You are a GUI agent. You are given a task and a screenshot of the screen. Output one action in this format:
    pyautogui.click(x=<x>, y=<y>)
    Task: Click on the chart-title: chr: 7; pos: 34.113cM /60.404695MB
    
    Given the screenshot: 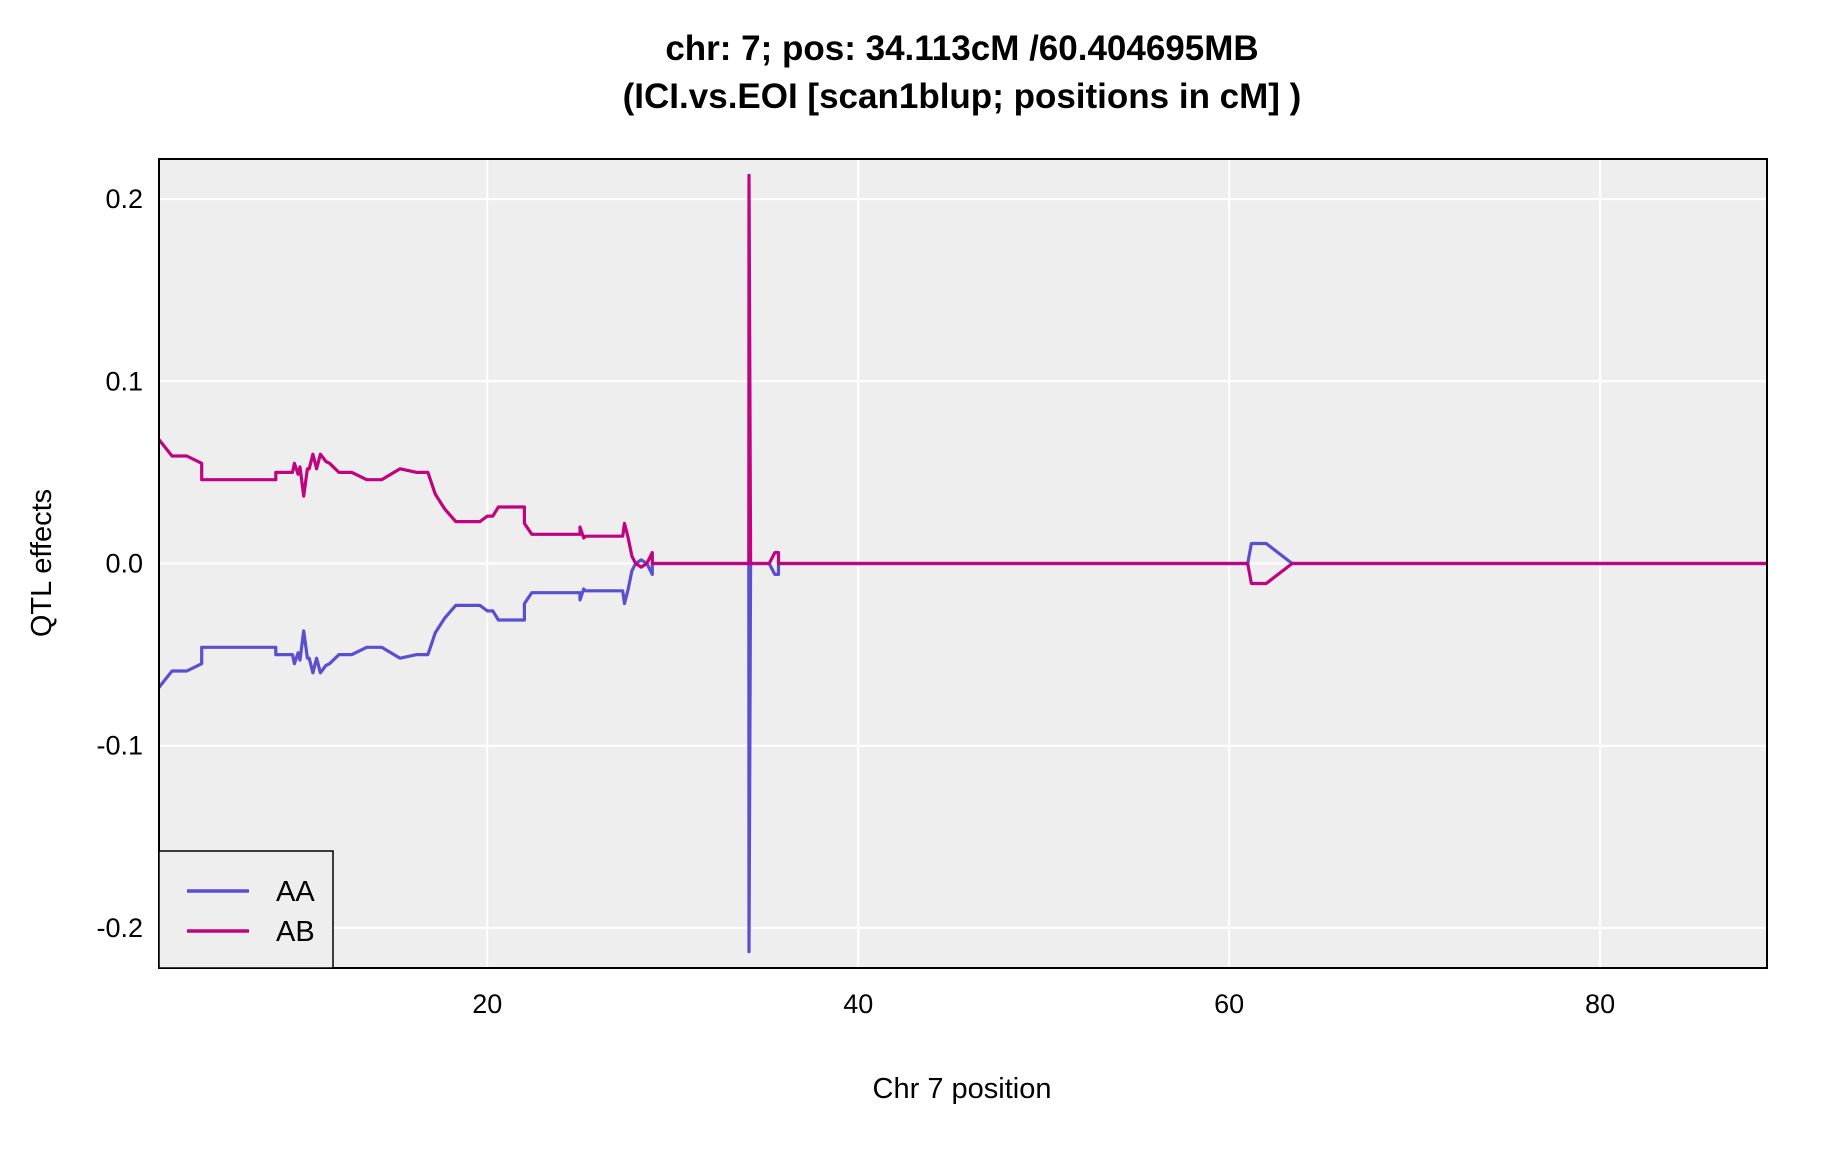 What is the action you would take?
    pyautogui.click(x=961, y=48)
    